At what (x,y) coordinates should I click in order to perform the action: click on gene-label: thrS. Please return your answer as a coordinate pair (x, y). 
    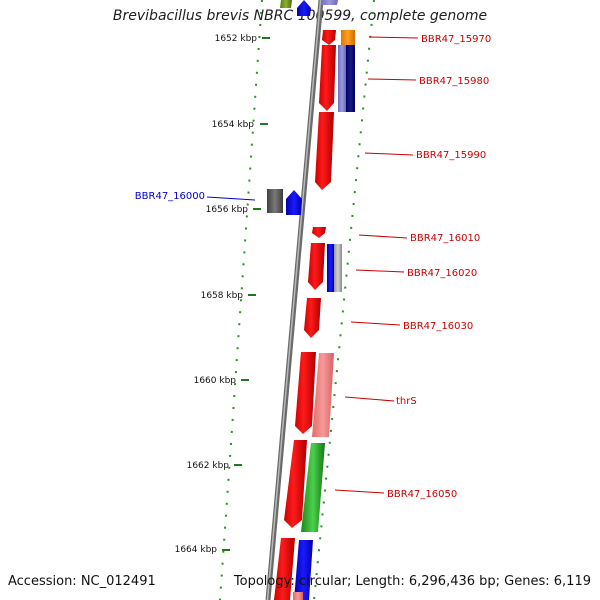
    Looking at the image, I should click on (406, 401).